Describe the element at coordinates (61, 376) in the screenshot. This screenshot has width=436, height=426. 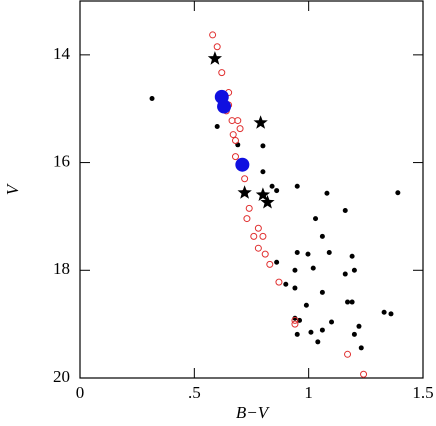
I see `y-tick-label: 20` at that location.